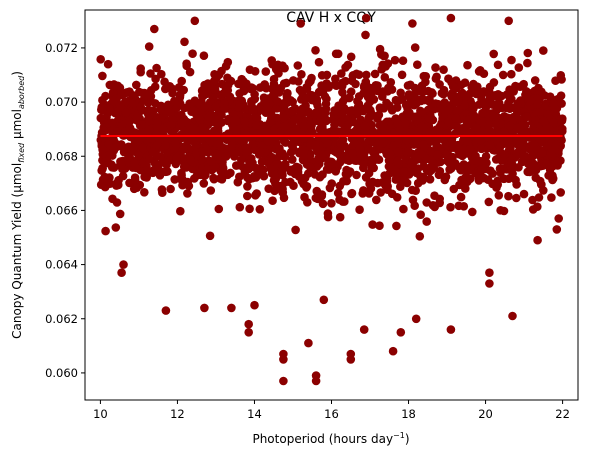 This screenshot has height=460, width=589. What do you see at coordinates (21, 152) in the screenshot?
I see `y-axis-label-sub1: fixed` at bounding box center [21, 152].